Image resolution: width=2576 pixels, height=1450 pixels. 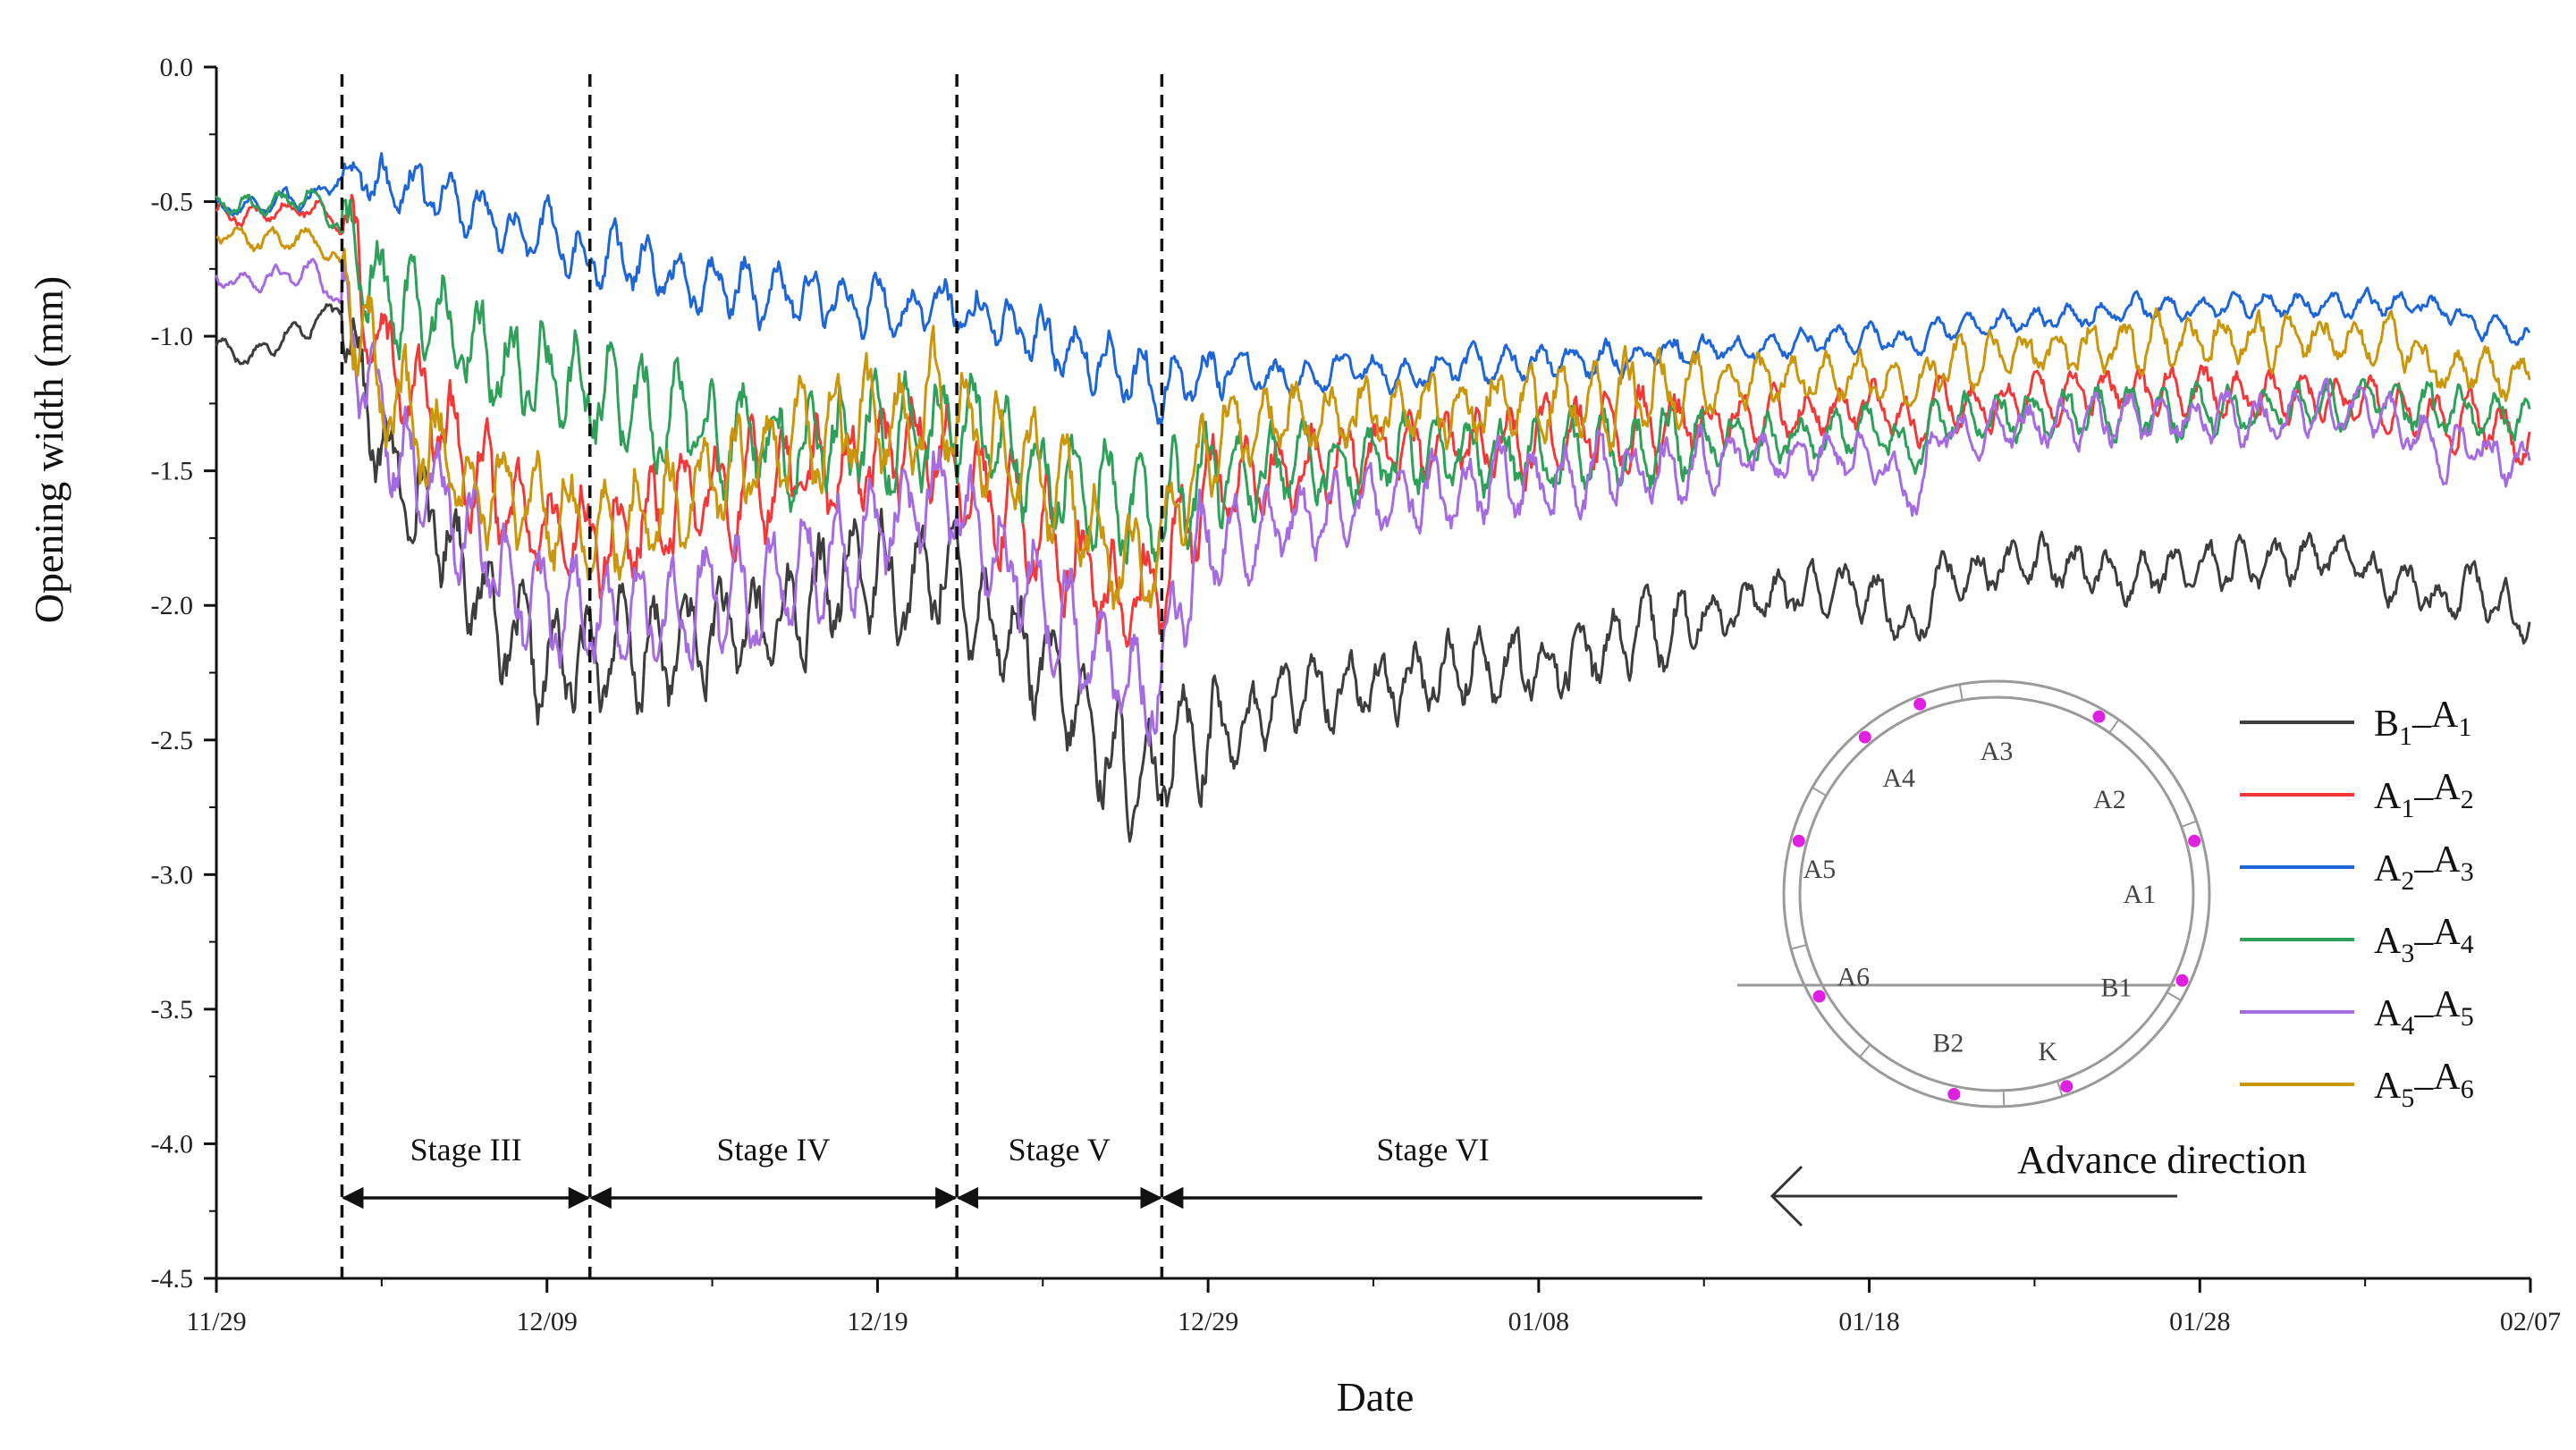 I want to click on y-tick-label: -2.5, so click(x=172, y=741).